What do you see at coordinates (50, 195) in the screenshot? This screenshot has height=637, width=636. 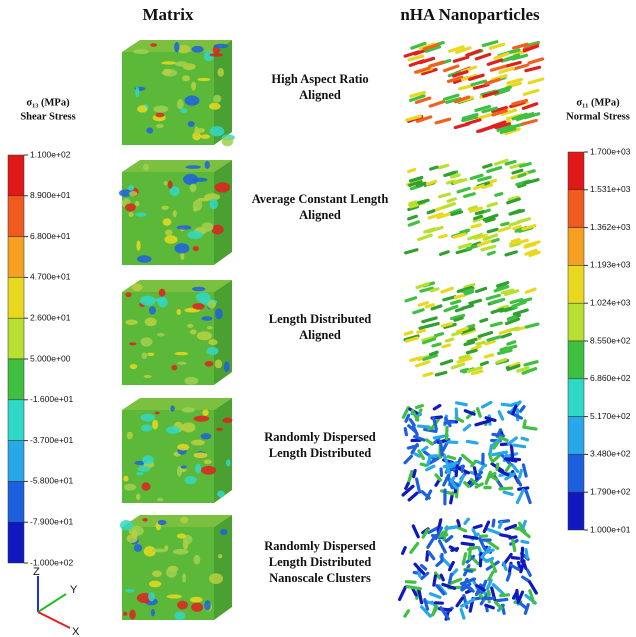 I see `colorbar-label: 8.900e+01` at bounding box center [50, 195].